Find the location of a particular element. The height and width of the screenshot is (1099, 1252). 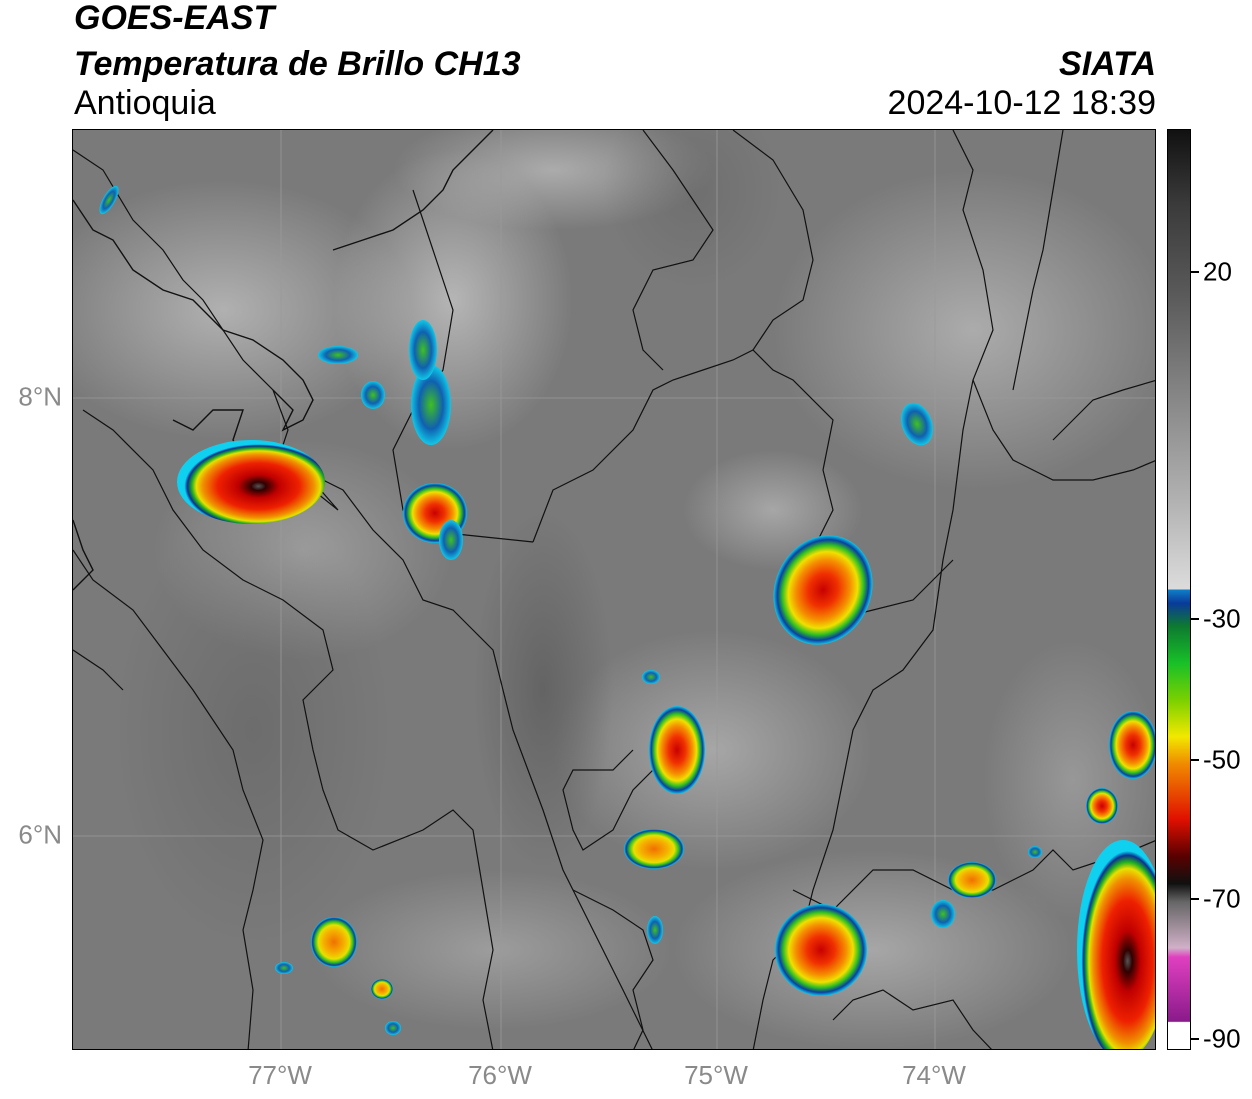

lon-label-74w: 74°W is located at coordinates (934, 1075).